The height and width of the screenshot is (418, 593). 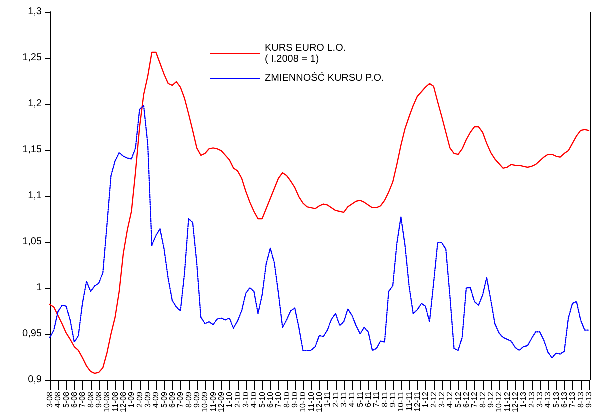 I want to click on x-tick-label: 10-08, so click(x=107, y=401).